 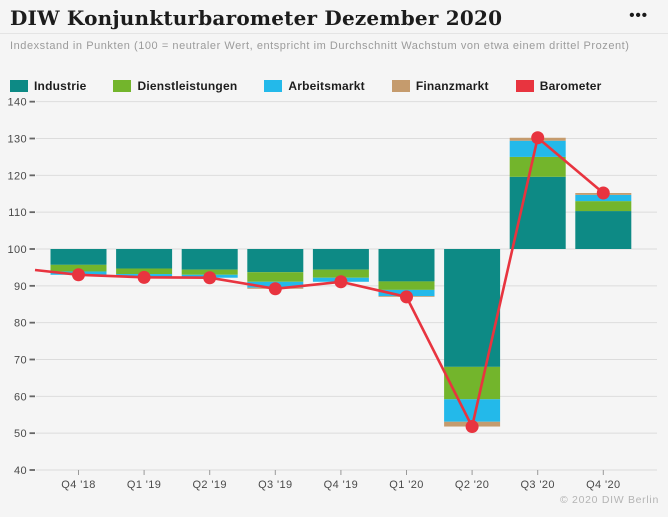 What do you see at coordinates (20, 397) in the screenshot?
I see `y-axis-label-60: 60` at bounding box center [20, 397].